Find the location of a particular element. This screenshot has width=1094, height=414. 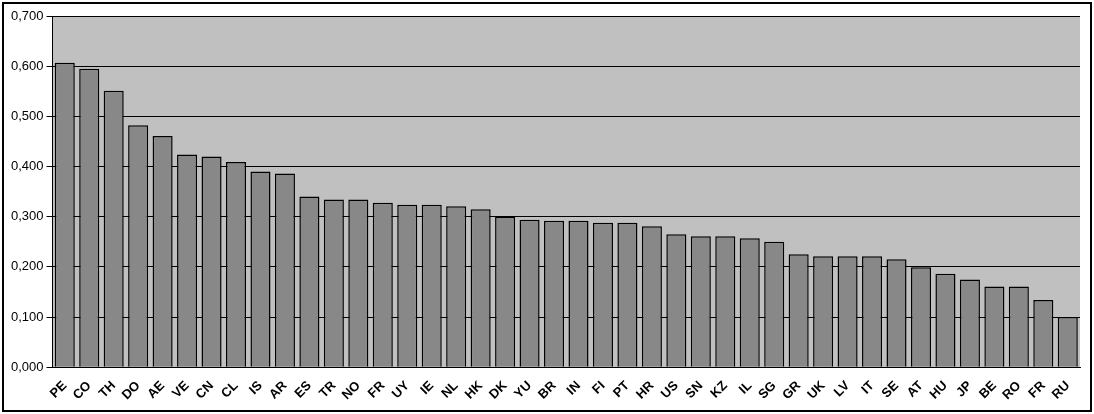

x-tick-label: SN is located at coordinates (694, 389).